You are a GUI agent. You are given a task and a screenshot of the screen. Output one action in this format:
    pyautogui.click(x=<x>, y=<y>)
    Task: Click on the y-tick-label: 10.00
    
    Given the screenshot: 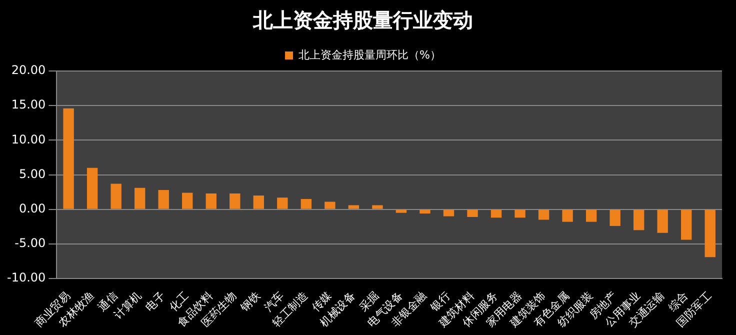 What is the action you would take?
    pyautogui.click(x=28, y=139)
    